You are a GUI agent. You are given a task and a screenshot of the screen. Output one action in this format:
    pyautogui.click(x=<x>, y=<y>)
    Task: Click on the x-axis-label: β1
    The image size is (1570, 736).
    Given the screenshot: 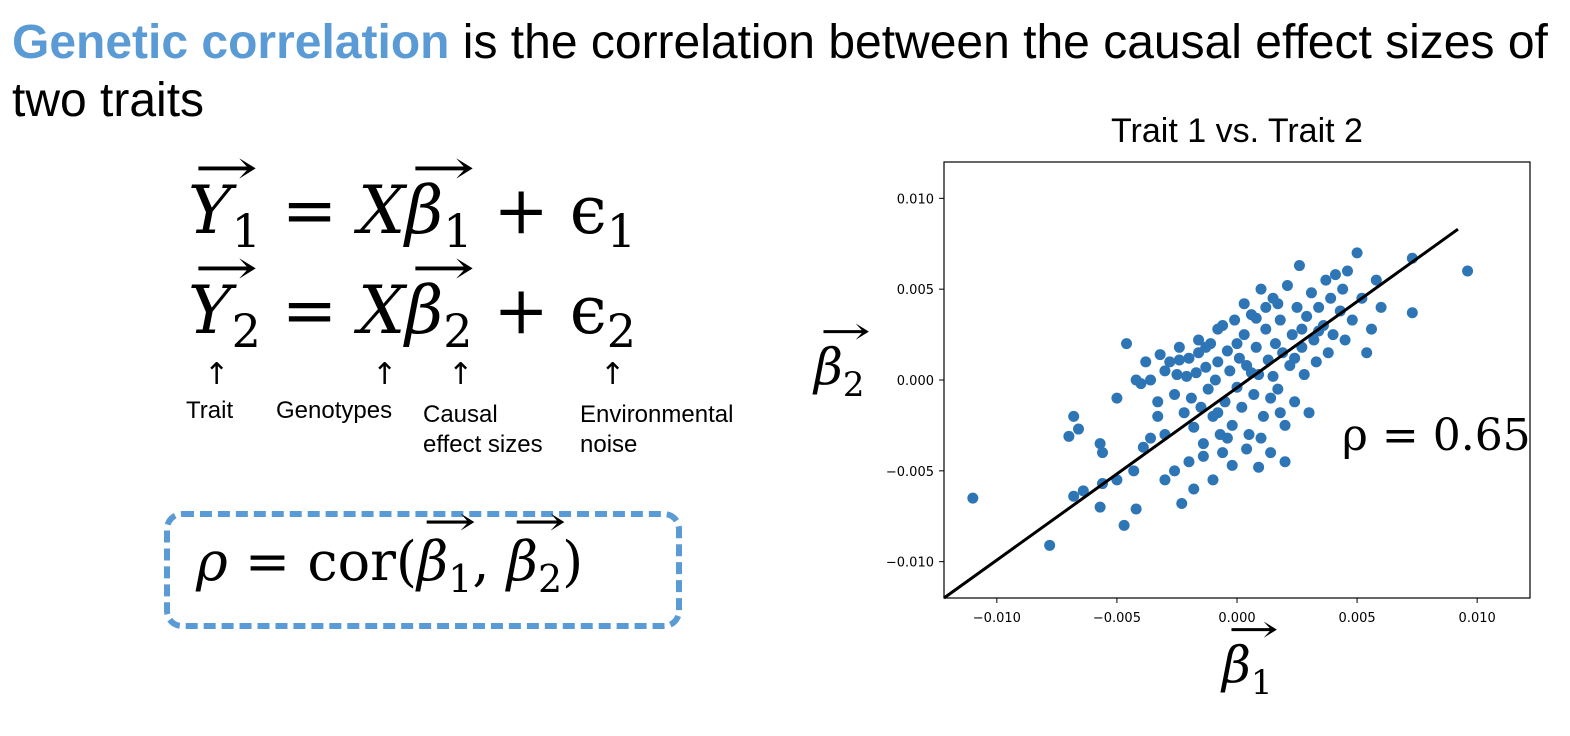 What is the action you would take?
    pyautogui.click(x=1247, y=669)
    